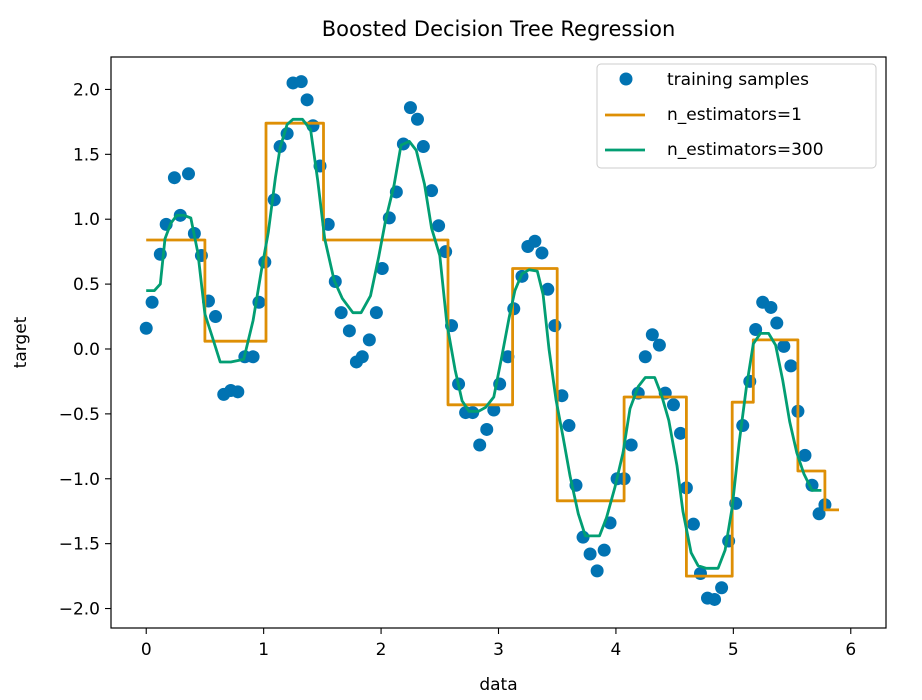  Describe the element at coordinates (381, 650) in the screenshot. I see `x-tick-label: 2` at that location.